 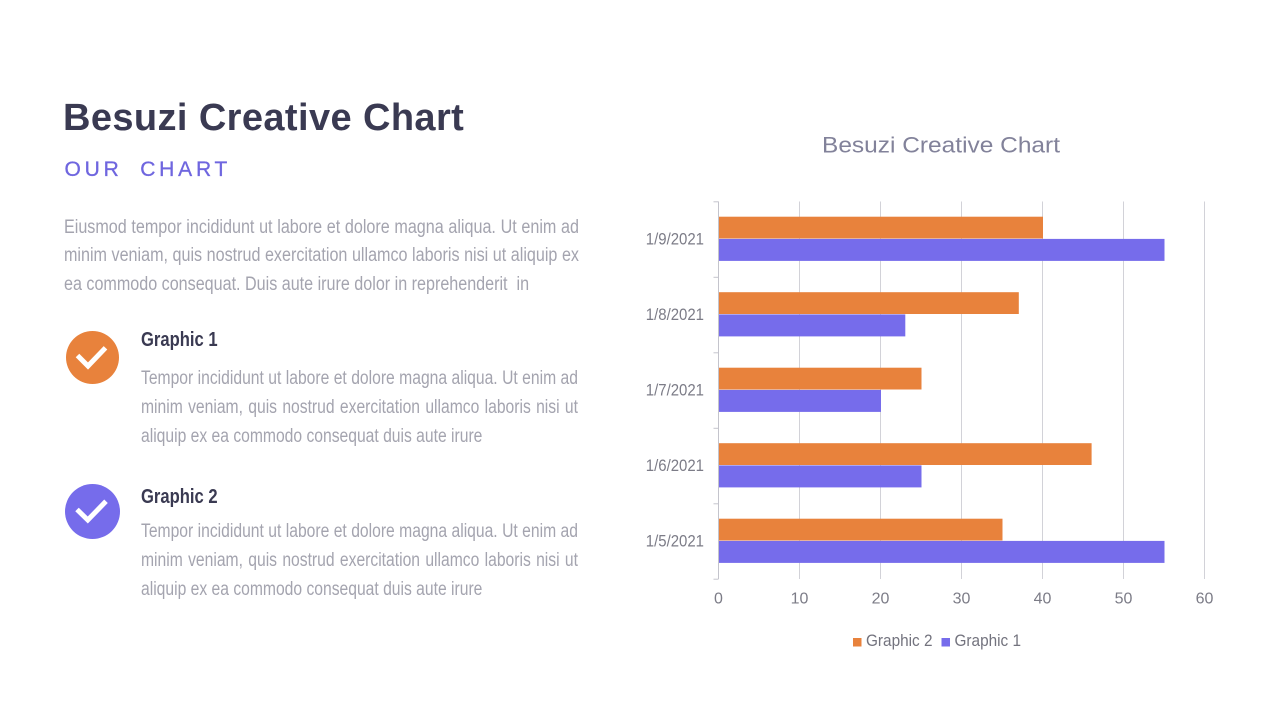 I want to click on svg-text: 10, so click(x=800, y=598).